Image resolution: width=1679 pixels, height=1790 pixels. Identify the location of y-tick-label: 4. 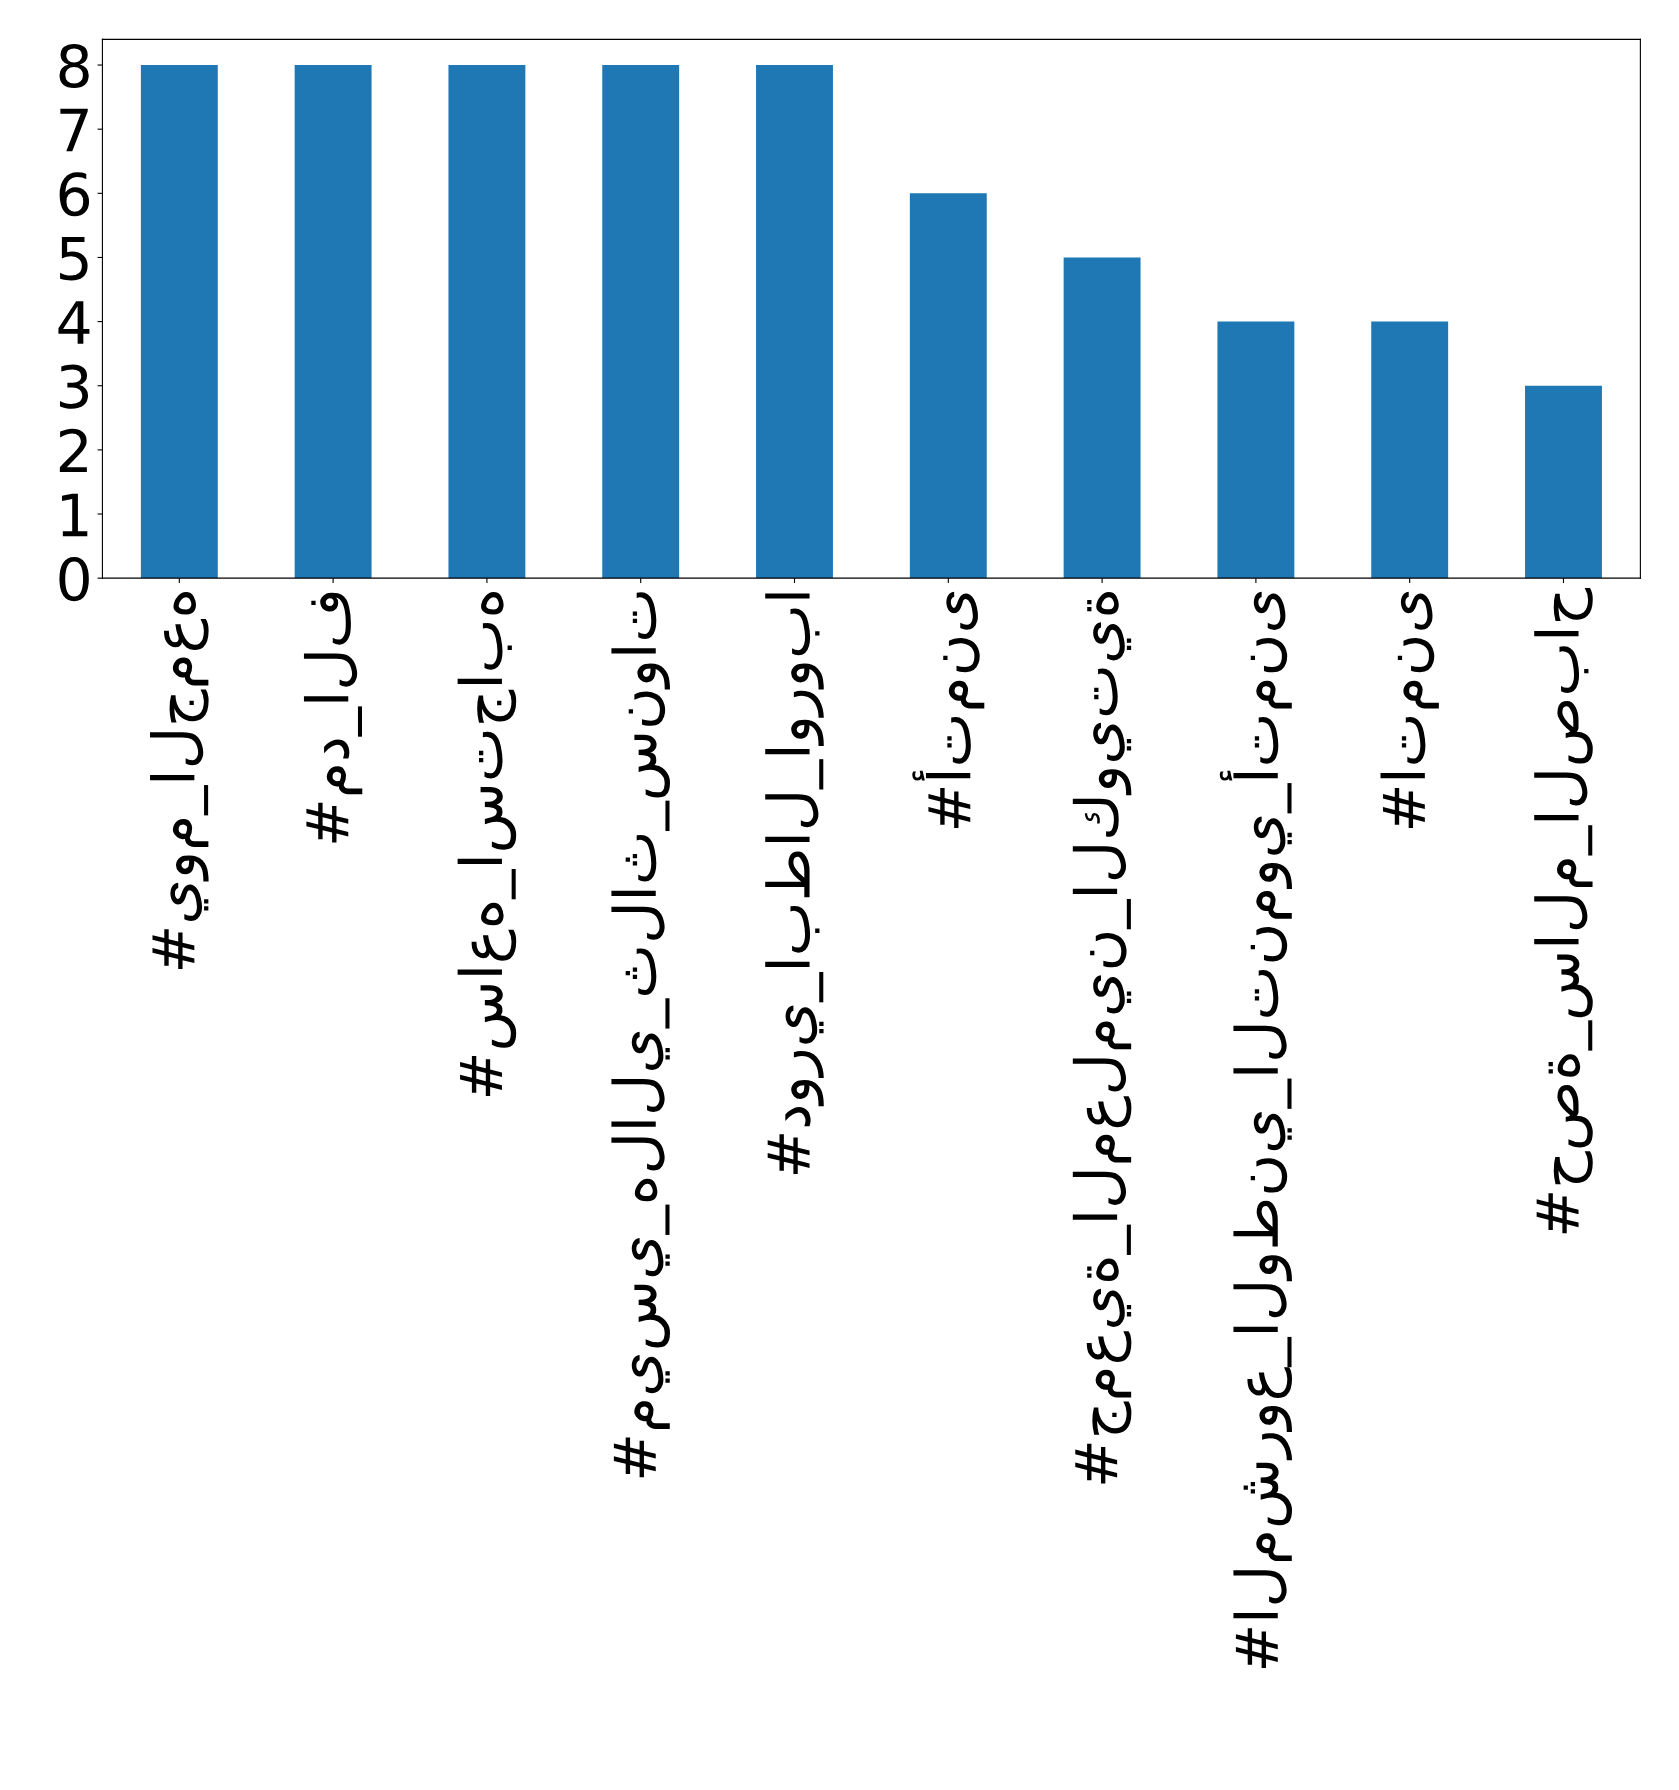
(74, 322).